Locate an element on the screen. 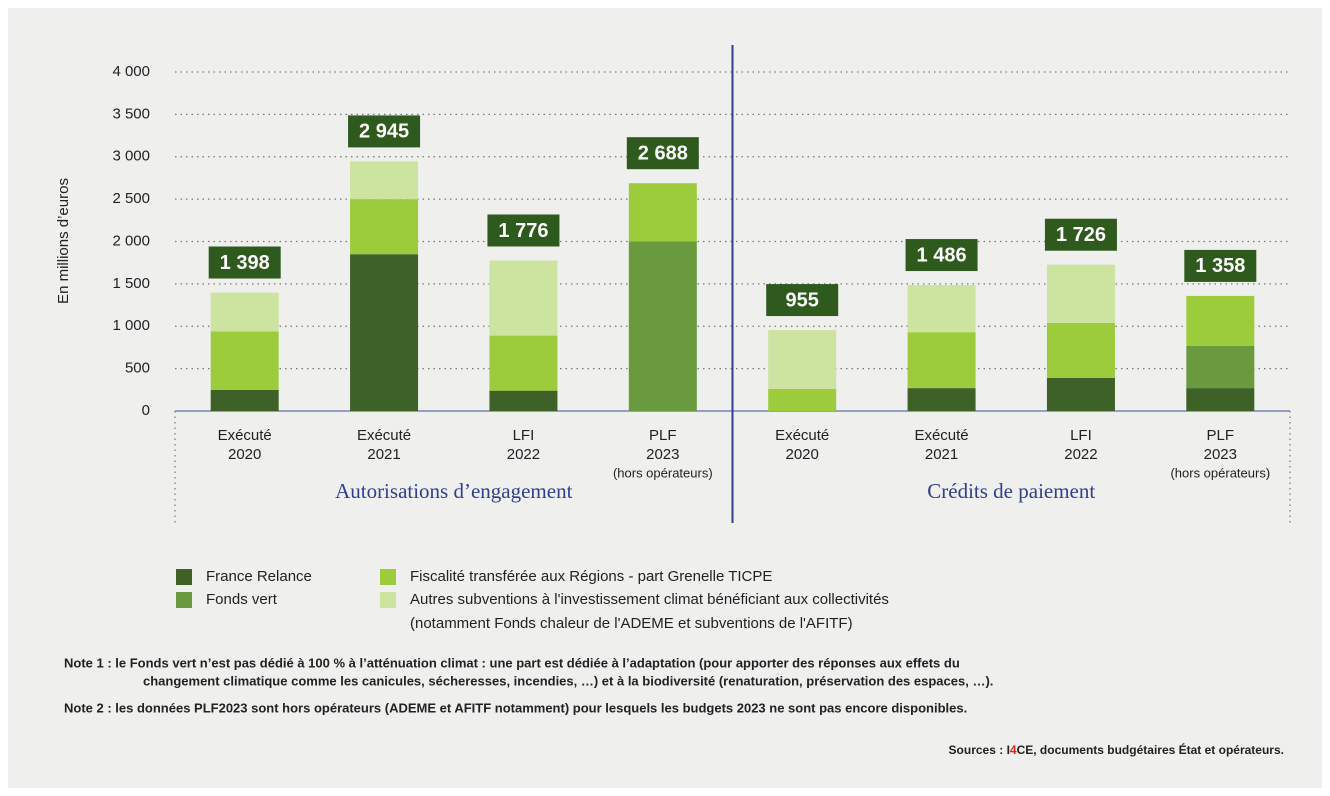 The height and width of the screenshot is (796, 1330). y-tick-label: 3 000 is located at coordinates (131, 156).